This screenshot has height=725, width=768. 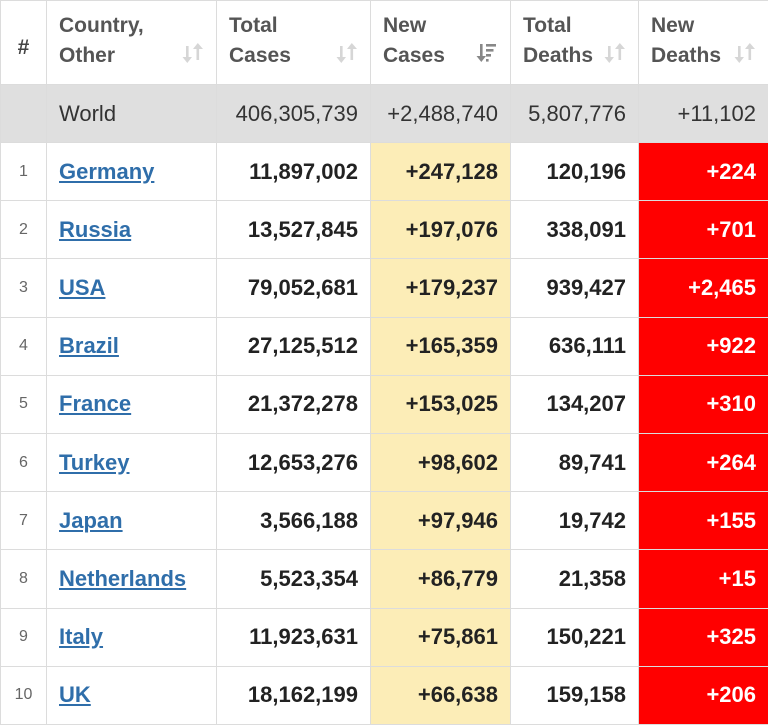 What do you see at coordinates (294, 637) in the screenshot?
I see `total-cases-cell: 11,923,631` at bounding box center [294, 637].